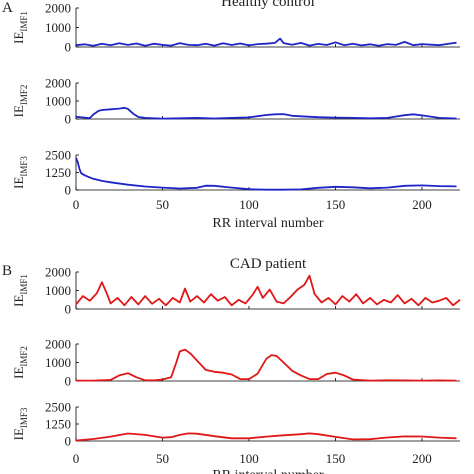 The height and width of the screenshot is (474, 474). Describe the element at coordinates (7, 271) in the screenshot. I see `panel-label-B: B` at that location.